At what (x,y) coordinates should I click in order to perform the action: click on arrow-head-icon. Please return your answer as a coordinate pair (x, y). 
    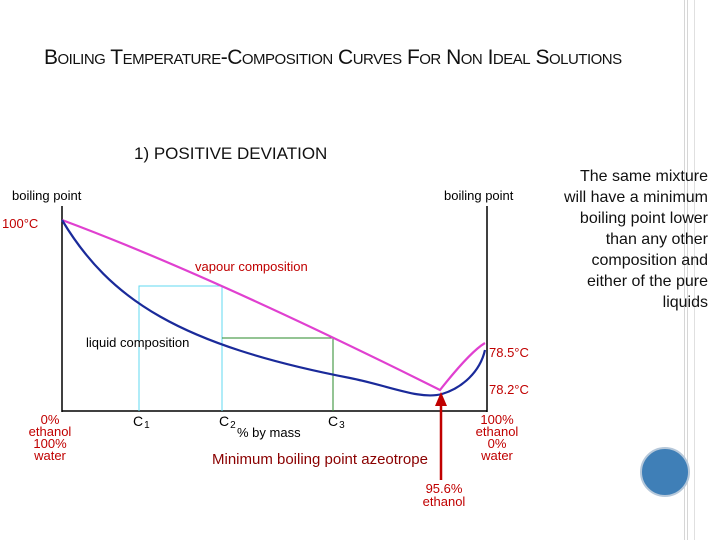
    Looking at the image, I should click on (441, 399).